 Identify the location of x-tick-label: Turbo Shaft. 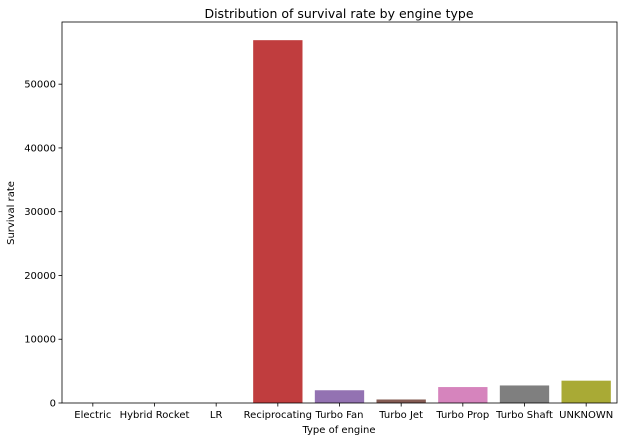
(524, 415).